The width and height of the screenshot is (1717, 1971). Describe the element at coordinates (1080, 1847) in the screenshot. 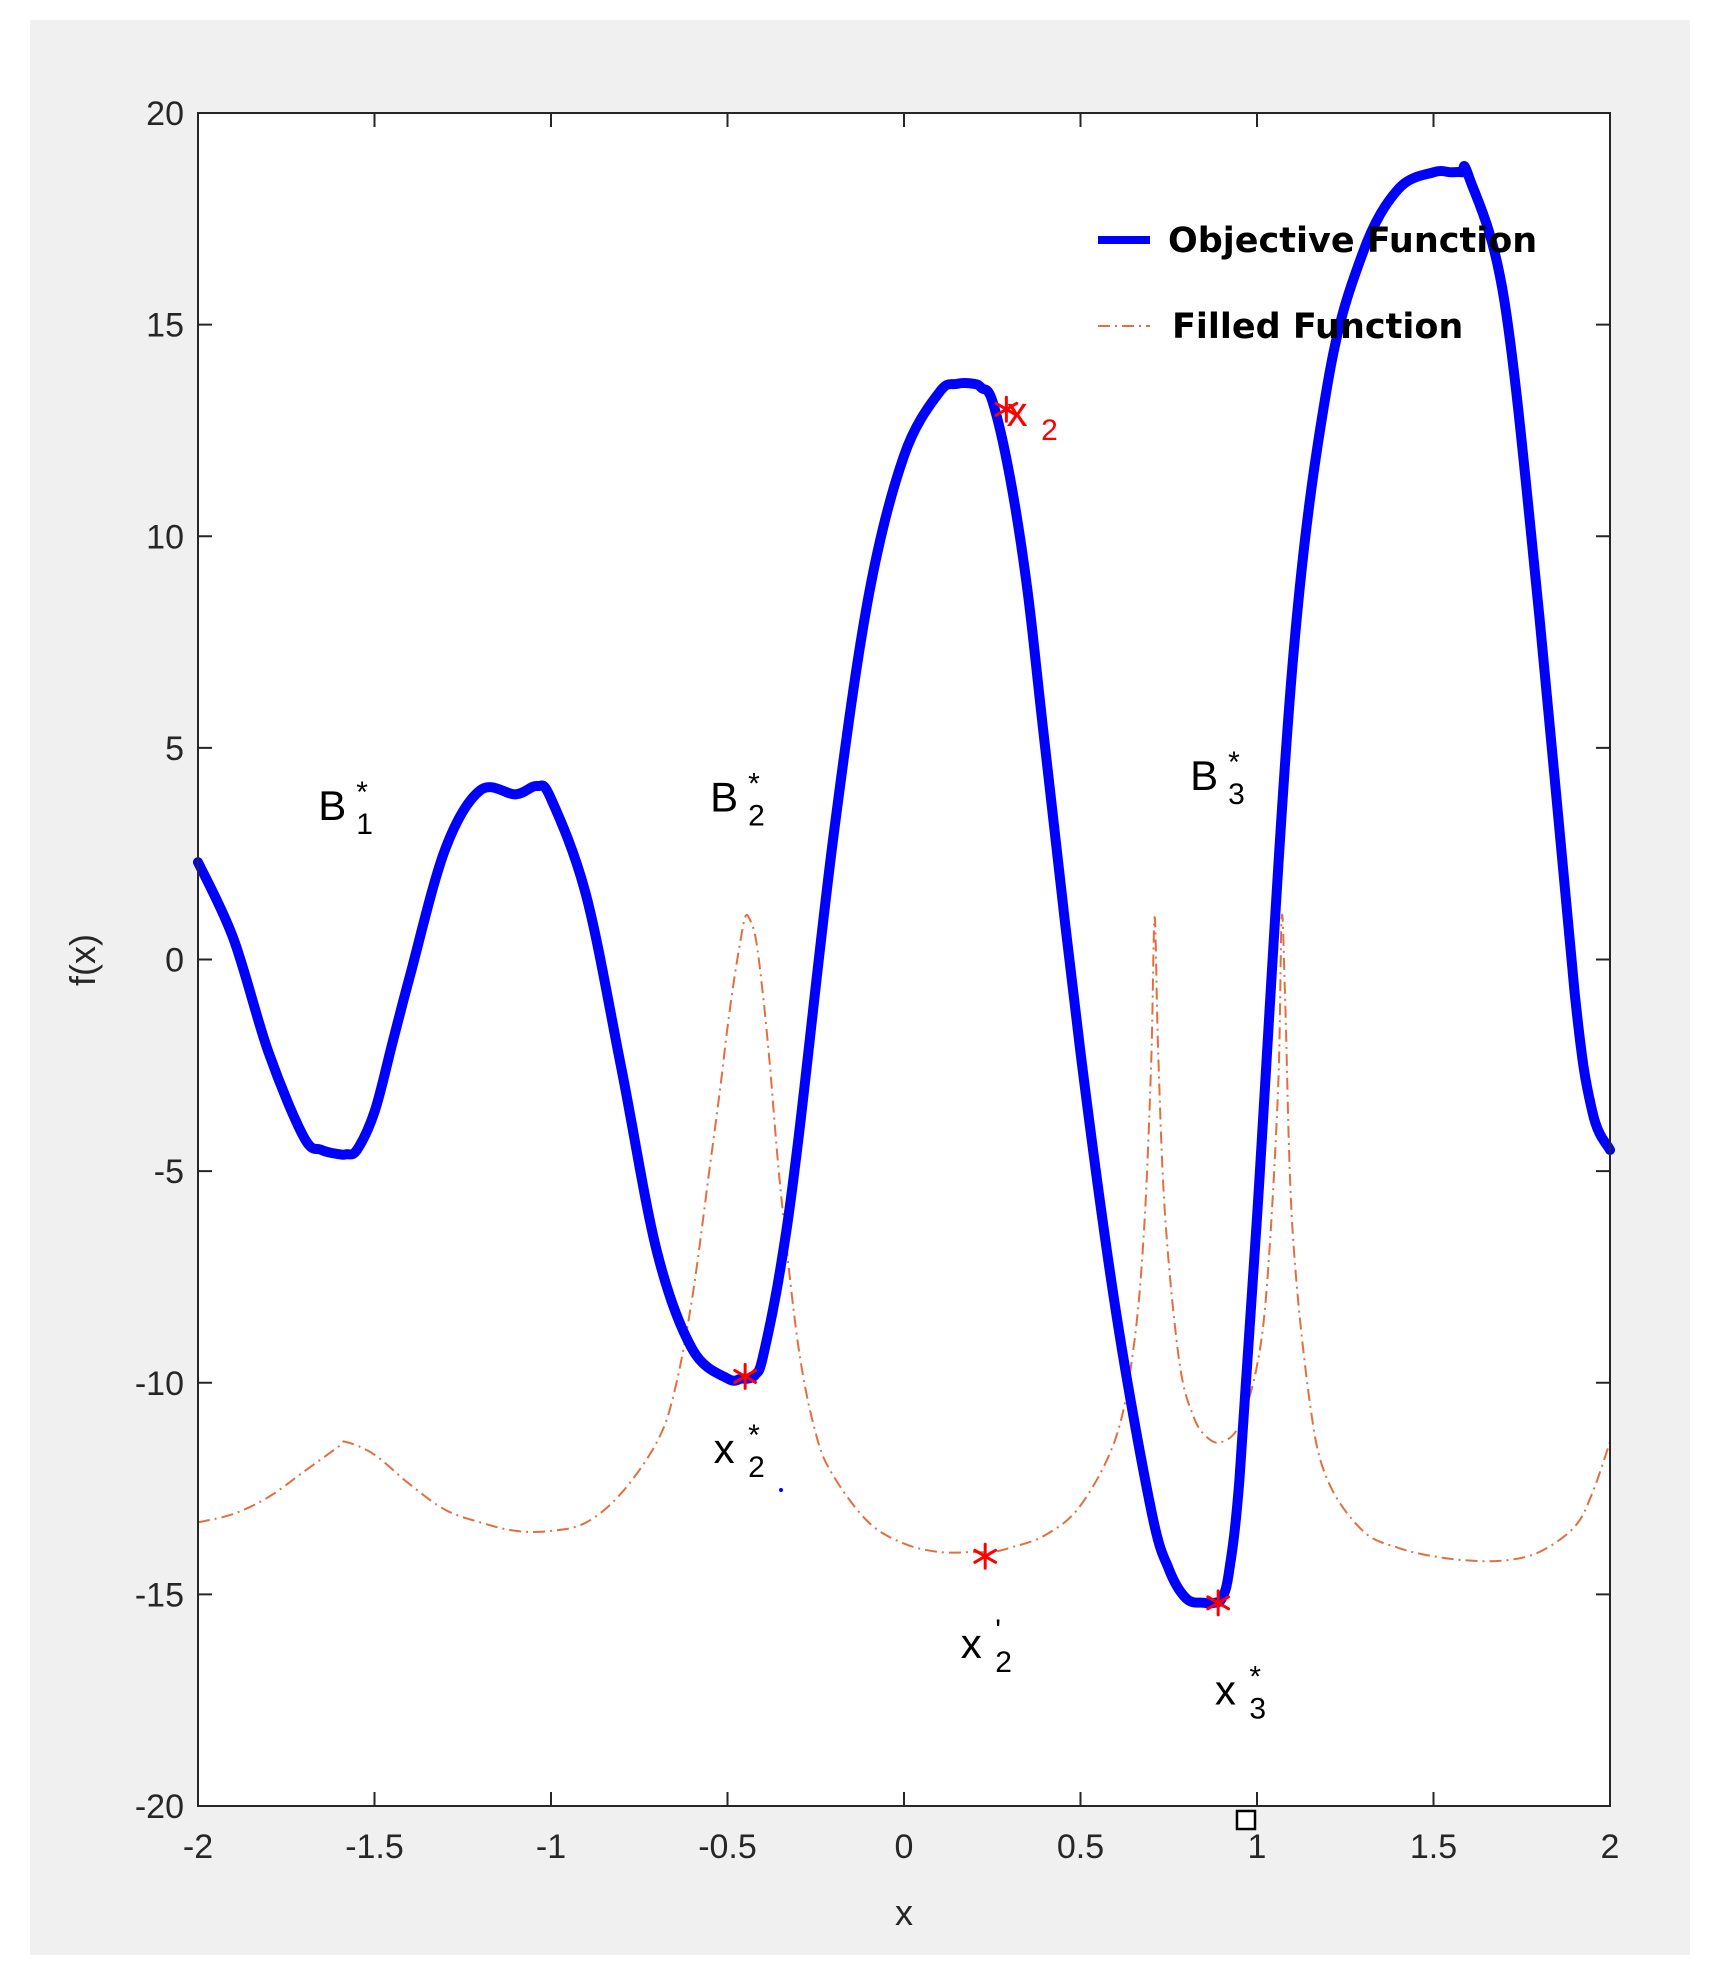

I see `x-tick-label: 0.5` at that location.